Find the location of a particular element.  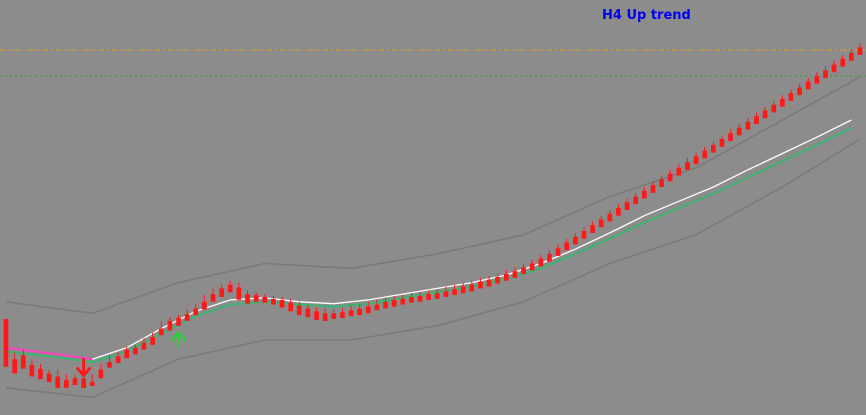

horizontal-levels is located at coordinates (433, 63).